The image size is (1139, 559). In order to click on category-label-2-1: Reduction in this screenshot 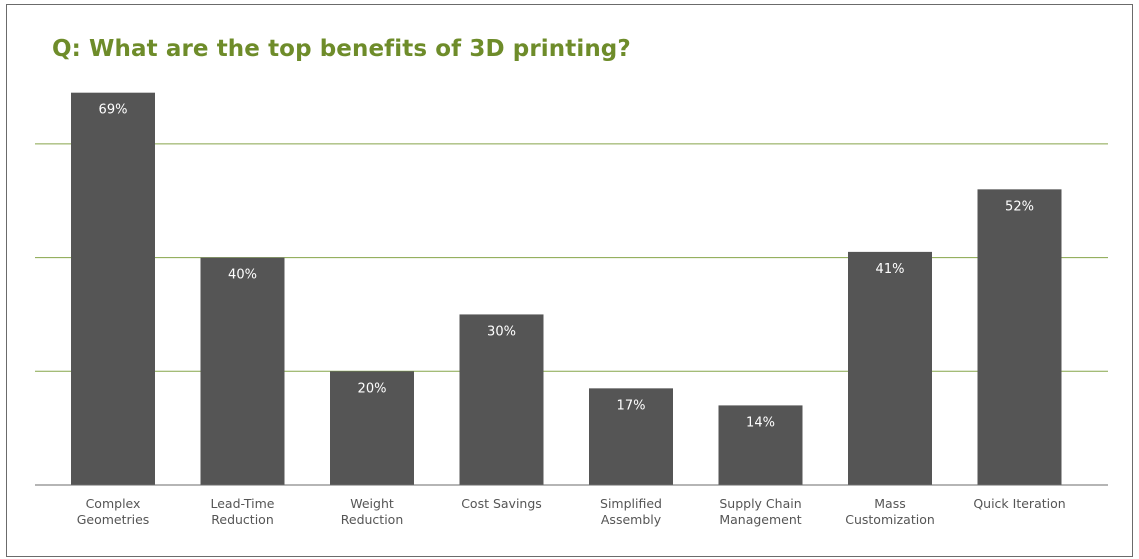, I will do `click(372, 519)`.